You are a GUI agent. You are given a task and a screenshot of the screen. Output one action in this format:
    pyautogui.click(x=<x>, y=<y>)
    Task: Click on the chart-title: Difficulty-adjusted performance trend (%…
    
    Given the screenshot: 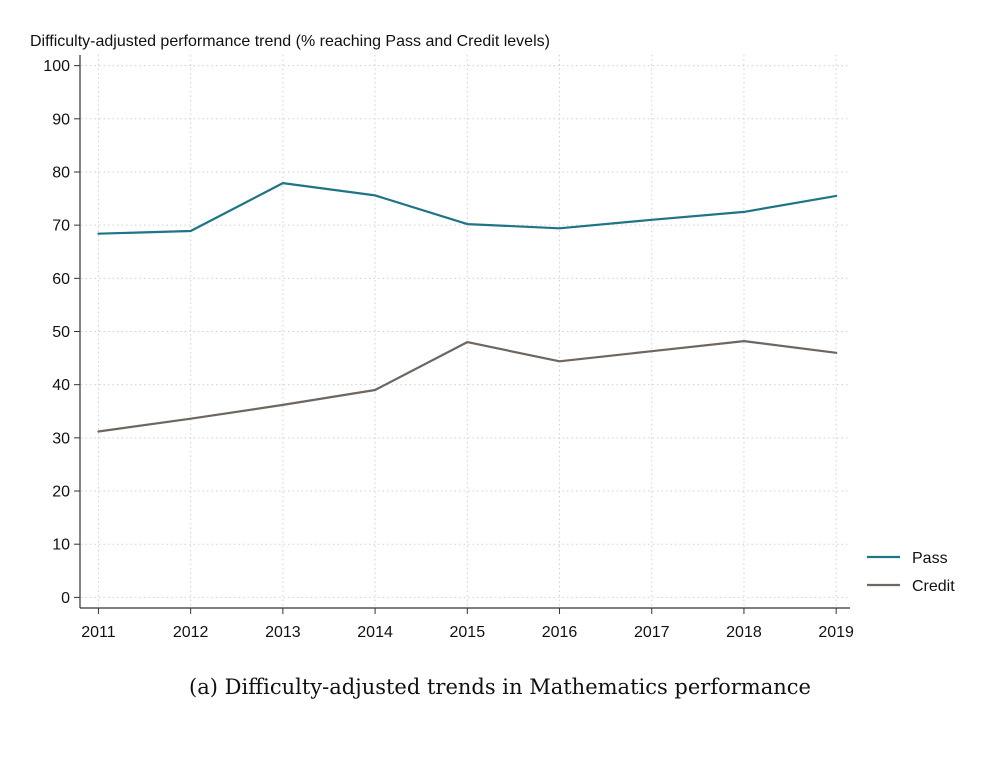 What is the action you would take?
    pyautogui.click(x=290, y=41)
    